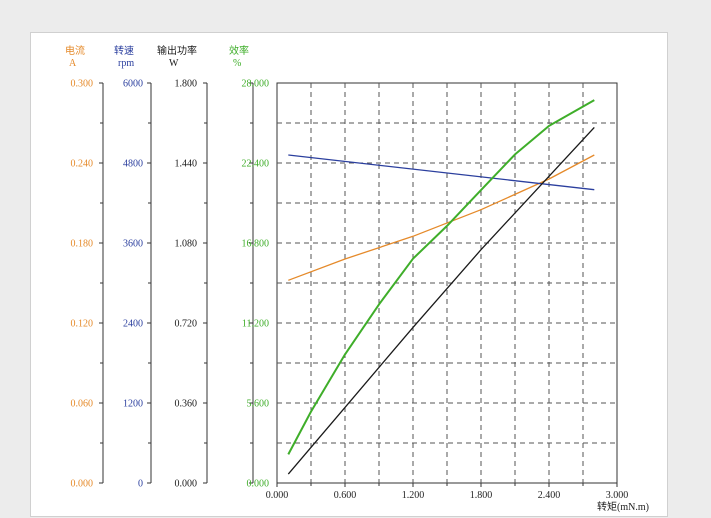  I want to click on y-tick-label-efficiency: 16.800, so click(256, 244).